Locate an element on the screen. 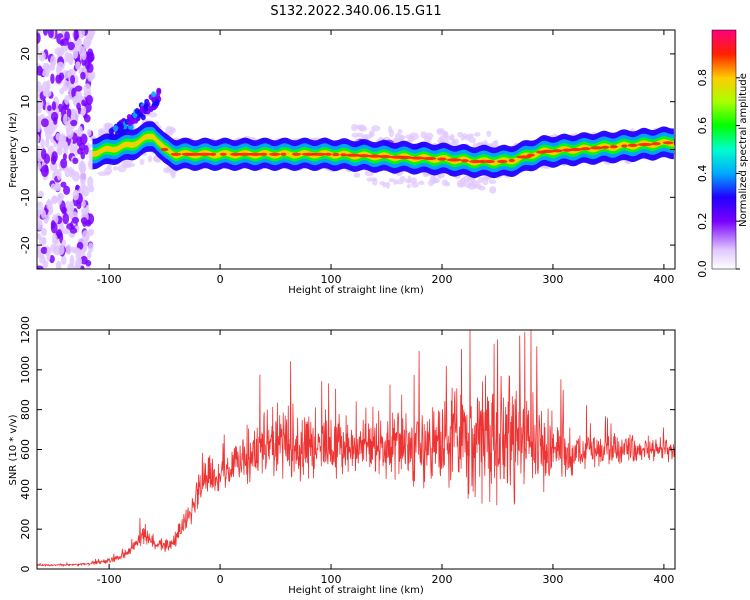  spectrogram-ridge-band is located at coordinates (383, 149).